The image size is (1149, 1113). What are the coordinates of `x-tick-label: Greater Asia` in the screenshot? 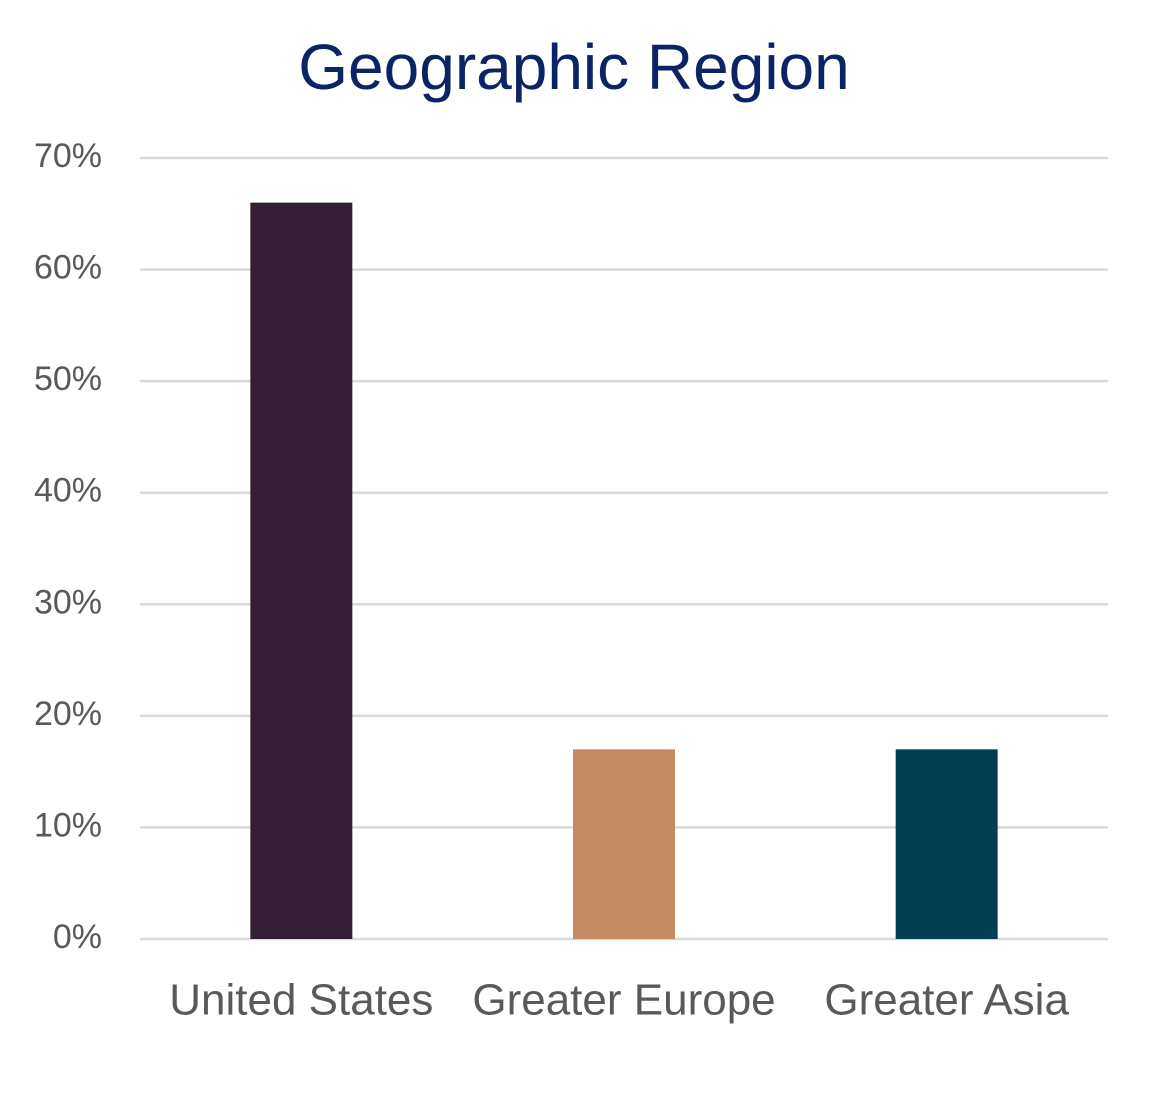 It's located at (946, 1000).